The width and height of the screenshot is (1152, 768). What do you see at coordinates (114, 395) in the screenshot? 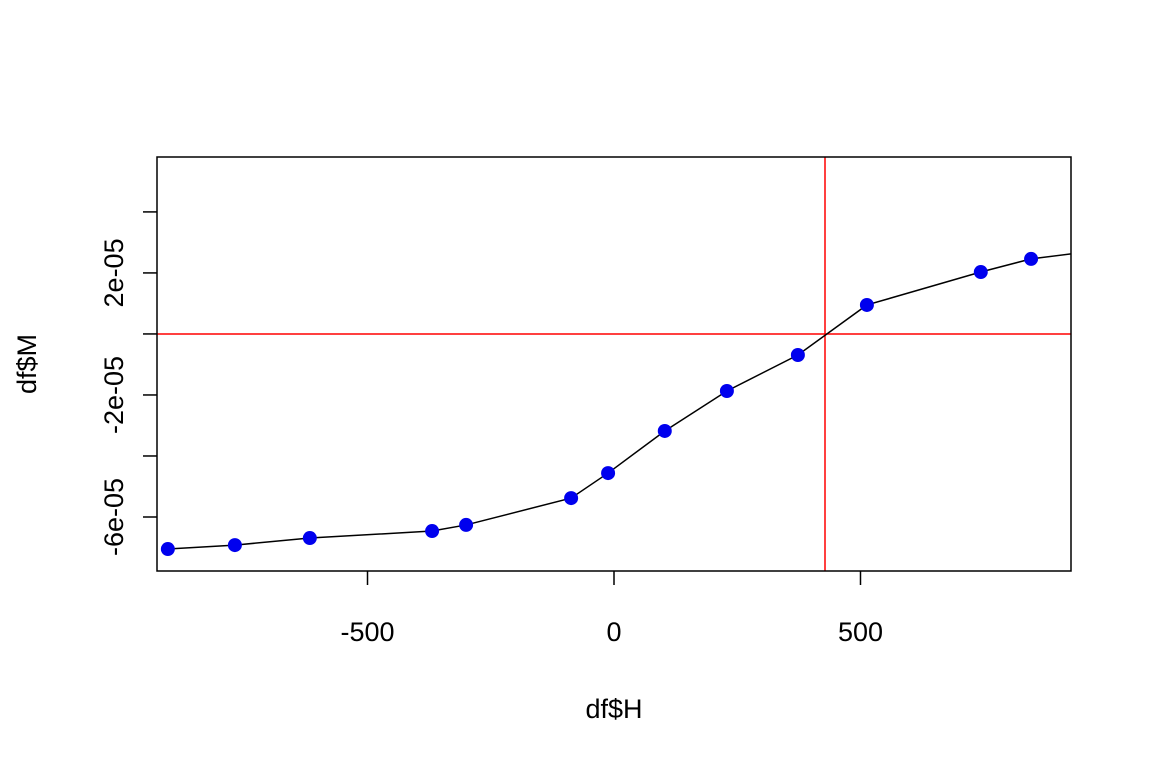
I see `y-tick-label: -2e-05` at bounding box center [114, 395].